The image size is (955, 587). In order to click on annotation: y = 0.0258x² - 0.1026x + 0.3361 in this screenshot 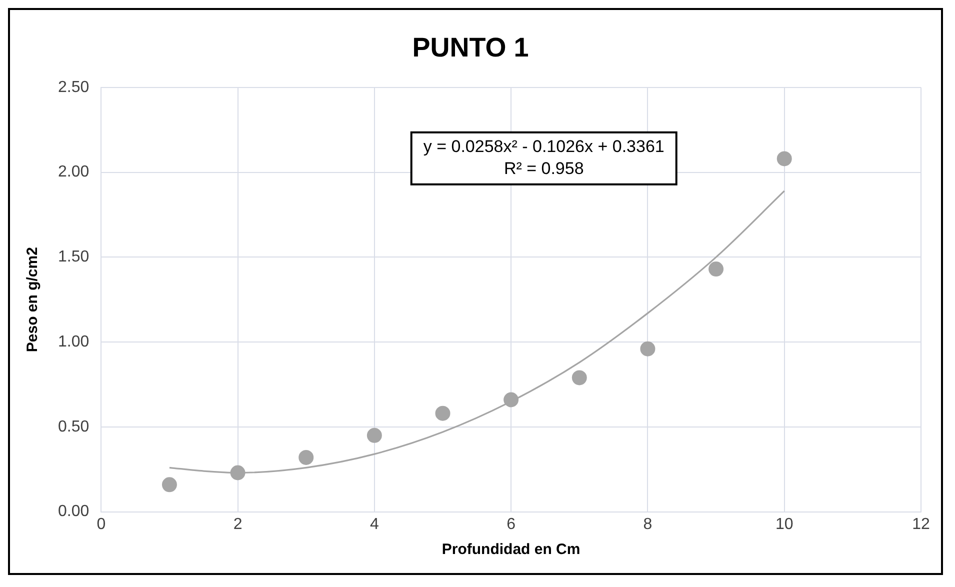, I will do `click(543, 146)`.